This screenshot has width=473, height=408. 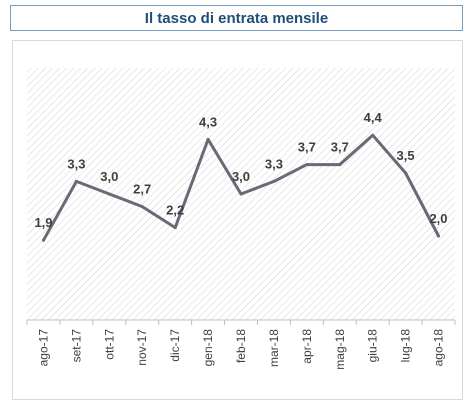 I want to click on chart-title: Il tasso di entrata mensile, so click(x=236, y=18).